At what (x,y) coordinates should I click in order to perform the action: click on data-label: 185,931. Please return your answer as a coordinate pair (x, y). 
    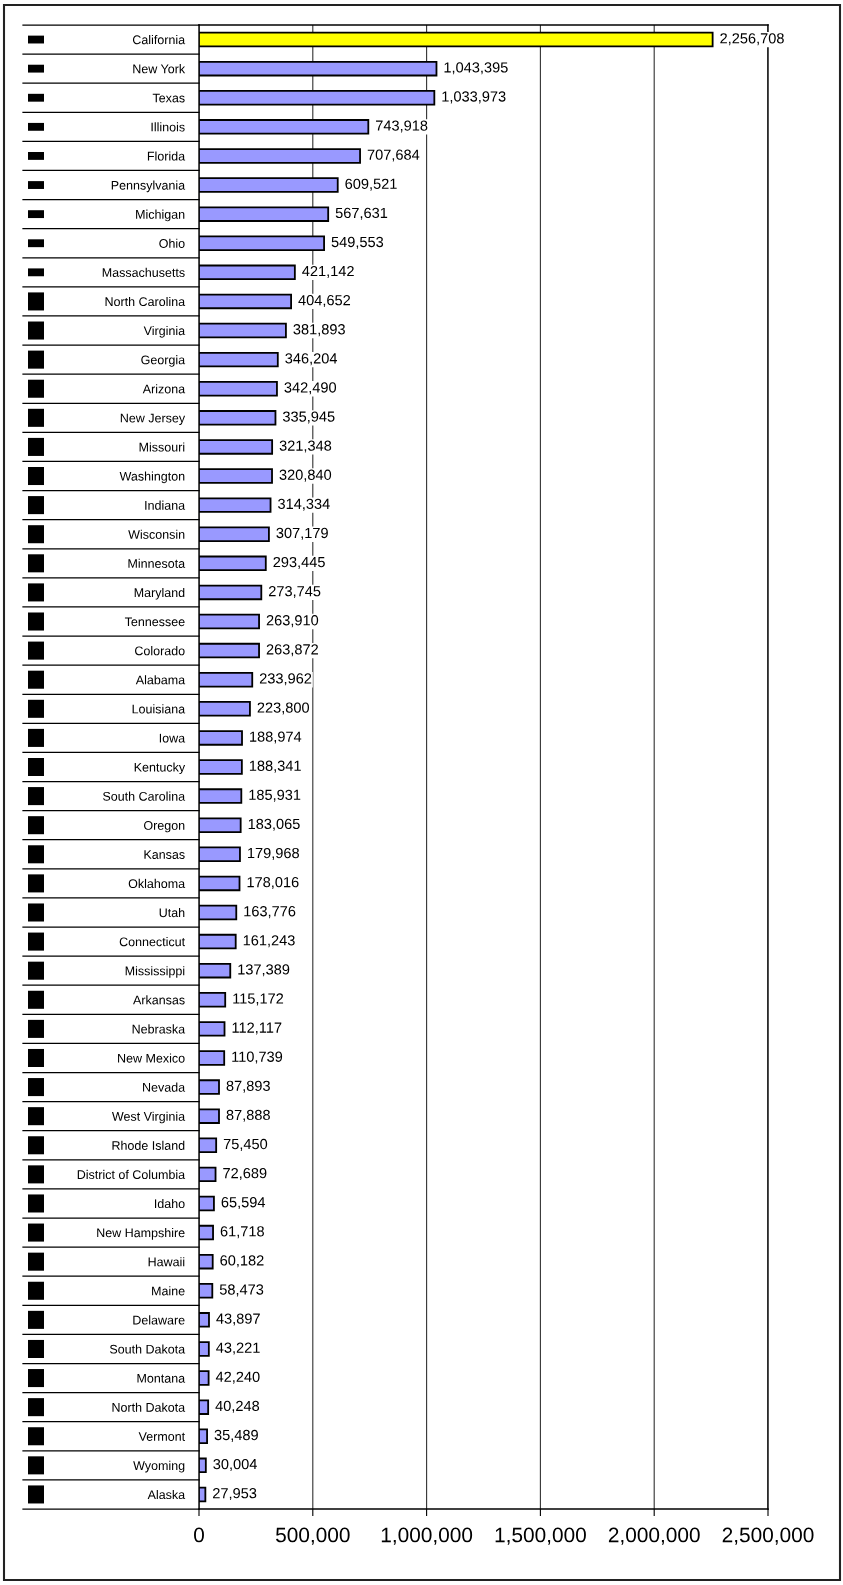
    Looking at the image, I should click on (275, 795).